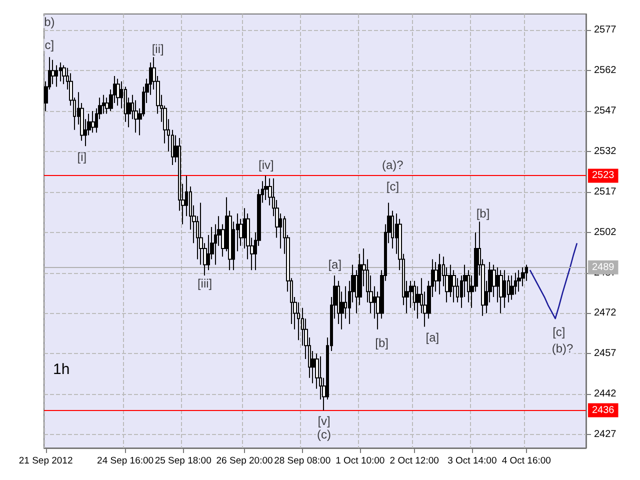  Describe the element at coordinates (49, 22) in the screenshot. I see `annotation: b)` at that location.